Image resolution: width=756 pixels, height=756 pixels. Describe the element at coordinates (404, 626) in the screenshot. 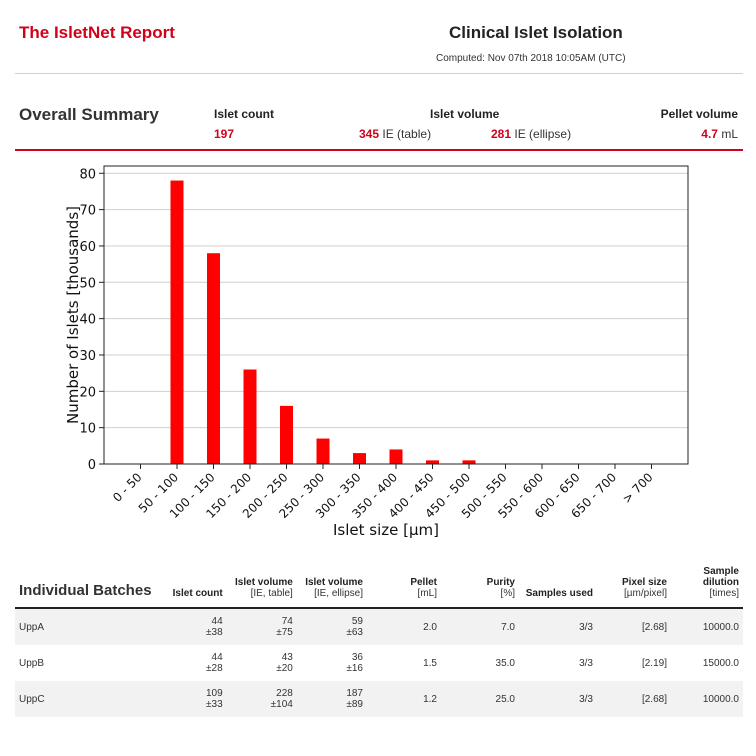

I see `batch-pellet: 2.0` at that location.